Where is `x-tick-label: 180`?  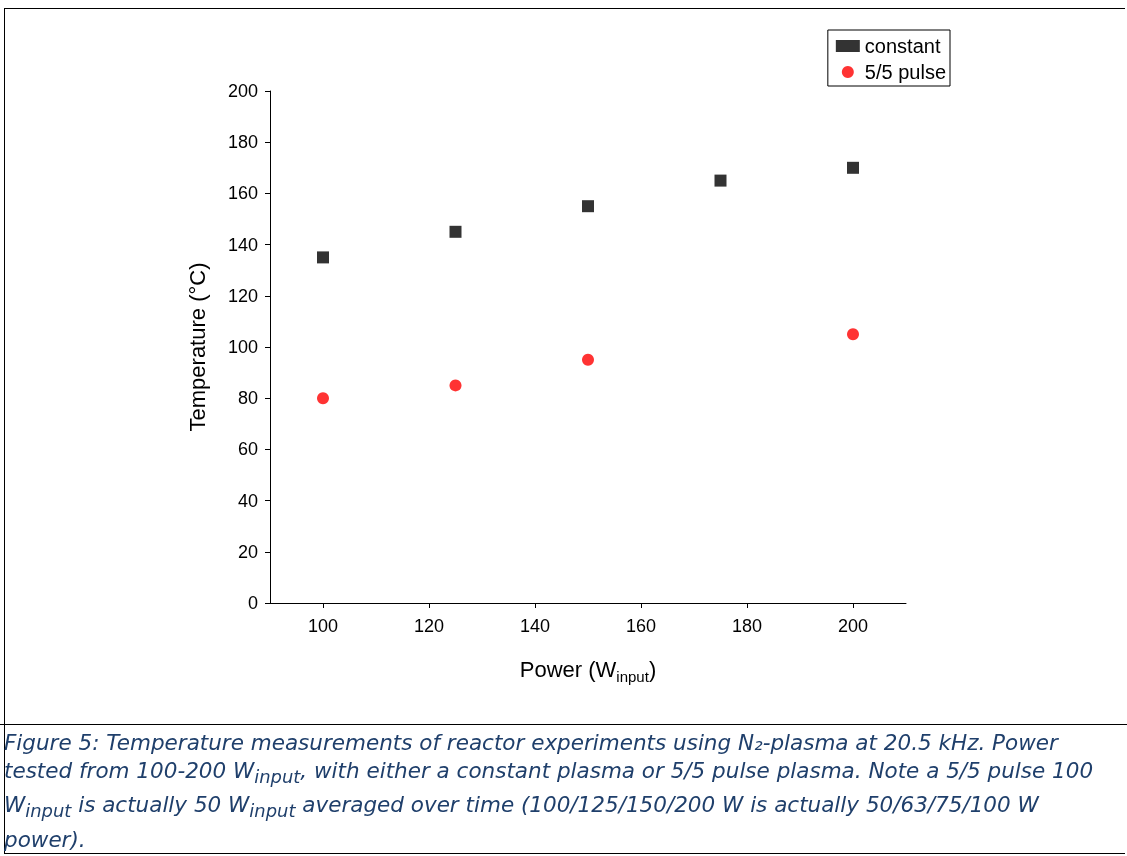 x-tick-label: 180 is located at coordinates (747, 626).